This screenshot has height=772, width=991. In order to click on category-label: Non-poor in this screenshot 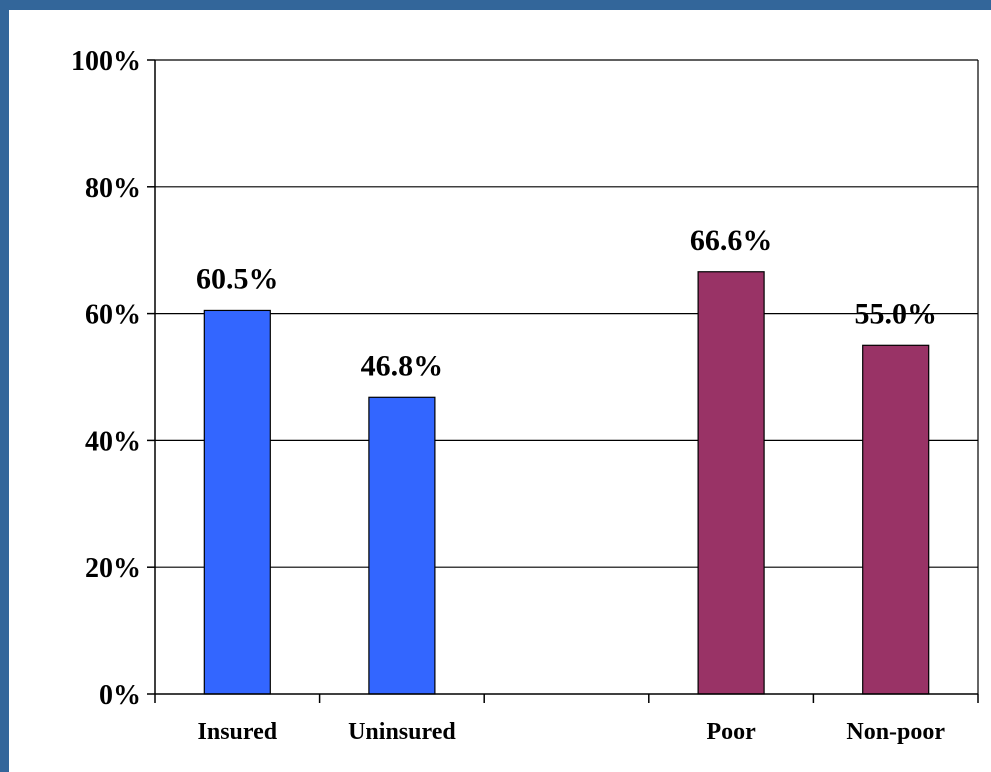, I will do `click(895, 732)`.